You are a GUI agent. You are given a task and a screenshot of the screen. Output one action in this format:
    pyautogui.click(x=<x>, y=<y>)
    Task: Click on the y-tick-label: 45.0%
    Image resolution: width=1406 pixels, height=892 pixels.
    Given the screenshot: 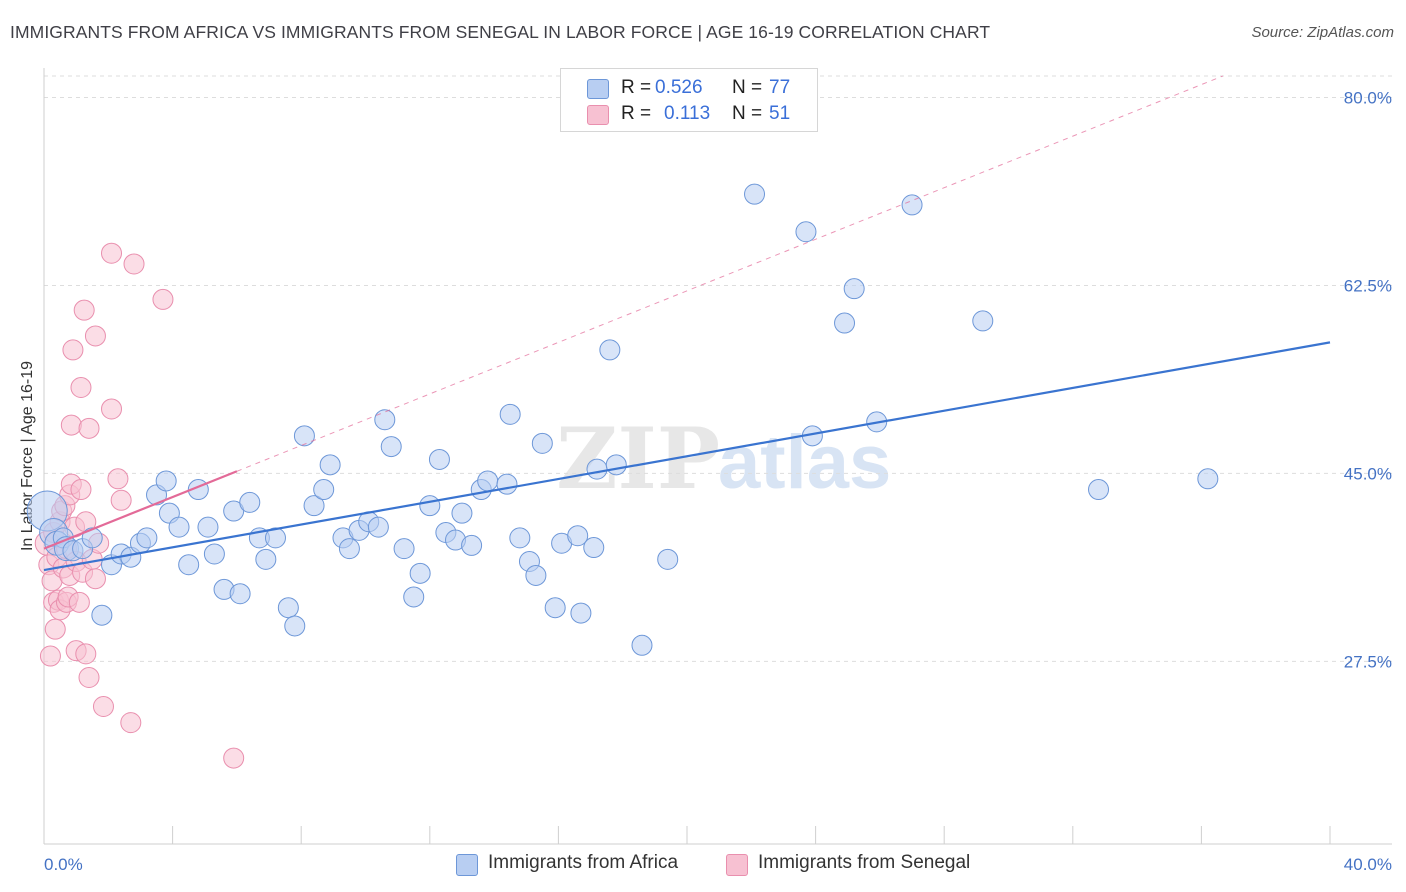 What is the action you would take?
    pyautogui.click(x=1368, y=473)
    